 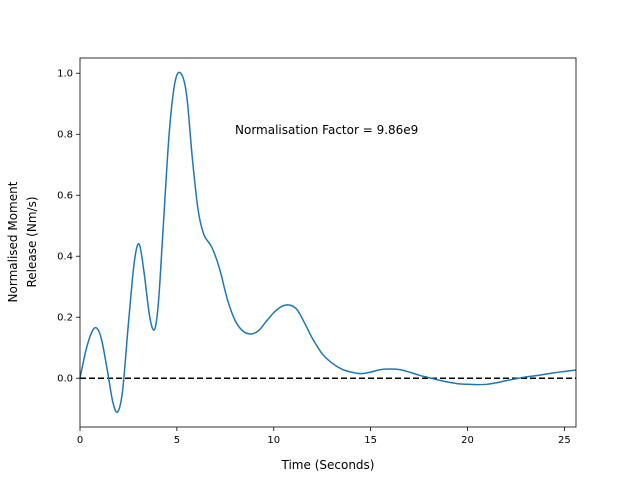 What do you see at coordinates (13, 241) in the screenshot?
I see `y-axis-label-line-1: Normalised Moment` at bounding box center [13, 241].